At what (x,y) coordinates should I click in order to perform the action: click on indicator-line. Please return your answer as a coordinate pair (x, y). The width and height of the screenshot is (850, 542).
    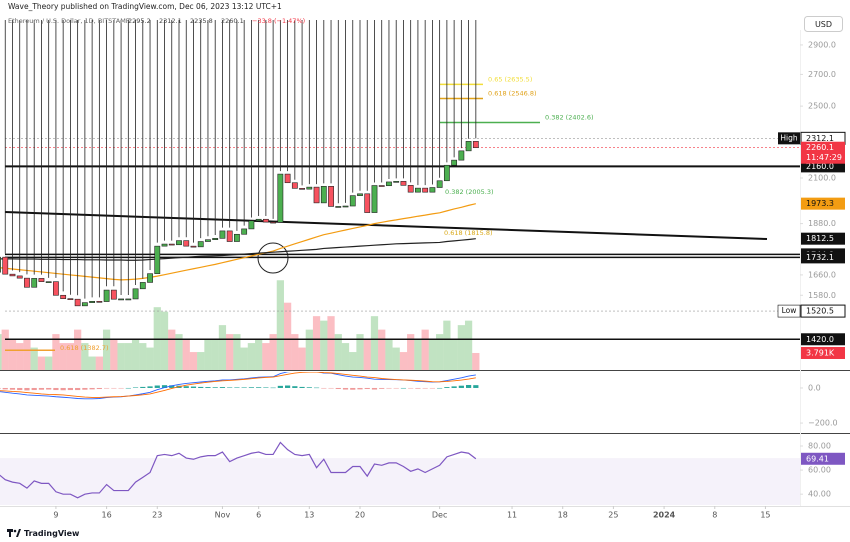
    Looking at the image, I should click on (238, 385).